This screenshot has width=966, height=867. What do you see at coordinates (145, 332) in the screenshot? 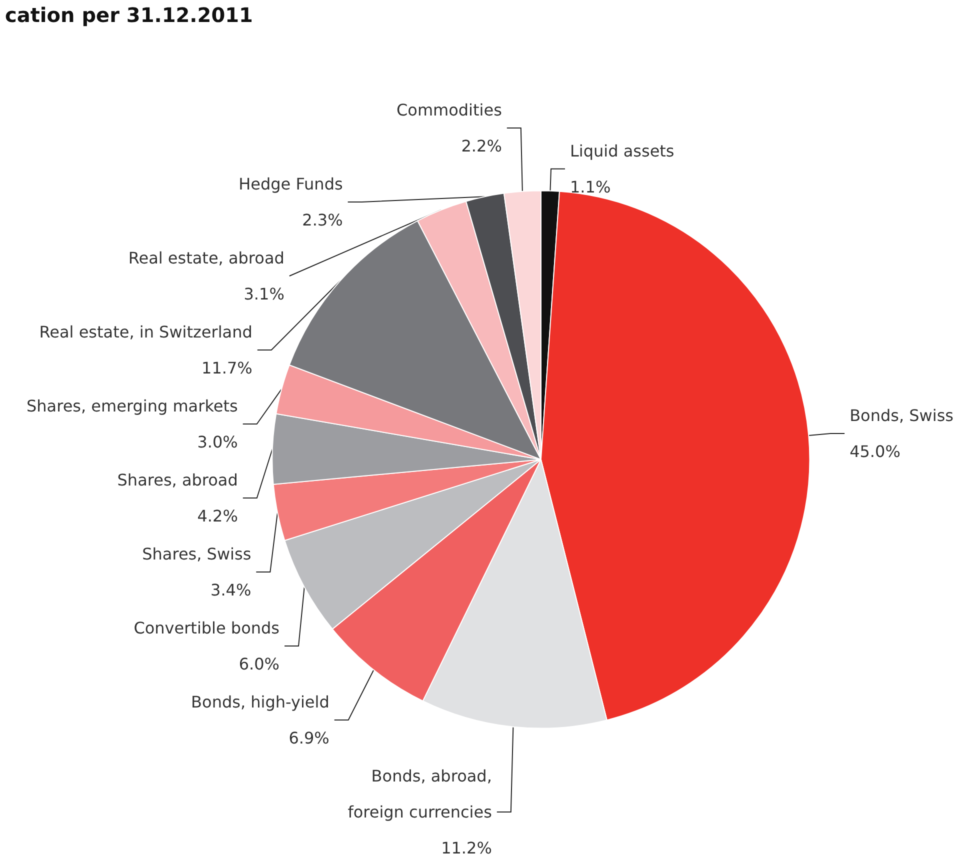
I see `slice-label: Real estate, in Switzerland` at bounding box center [145, 332].